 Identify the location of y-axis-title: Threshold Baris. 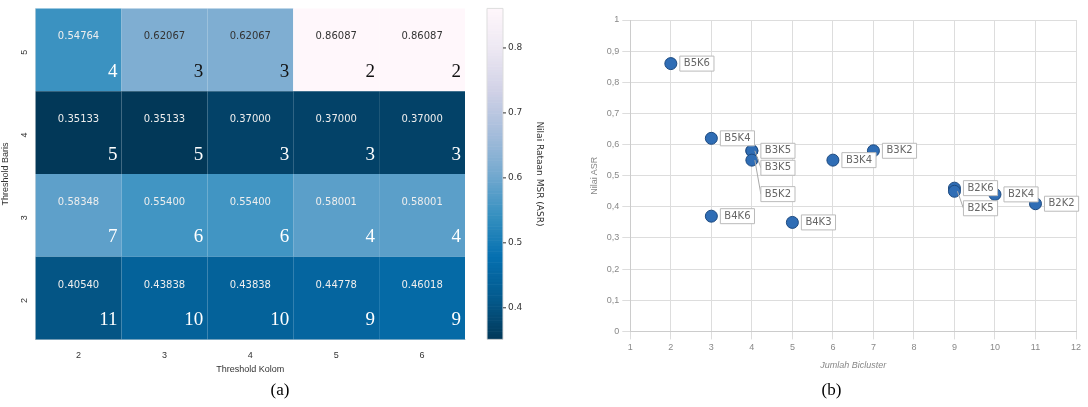
(5, 173).